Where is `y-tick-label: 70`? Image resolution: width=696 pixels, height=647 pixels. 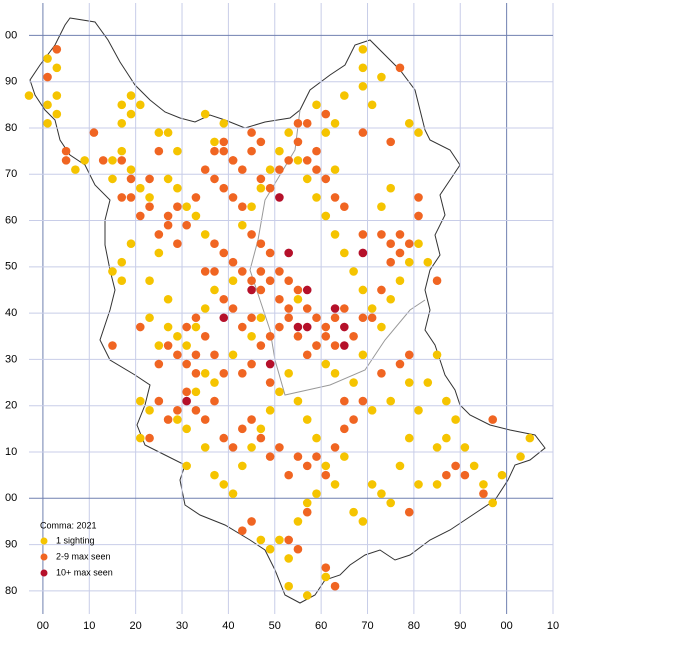
y-tick-label: 70 is located at coordinates (11, 174).